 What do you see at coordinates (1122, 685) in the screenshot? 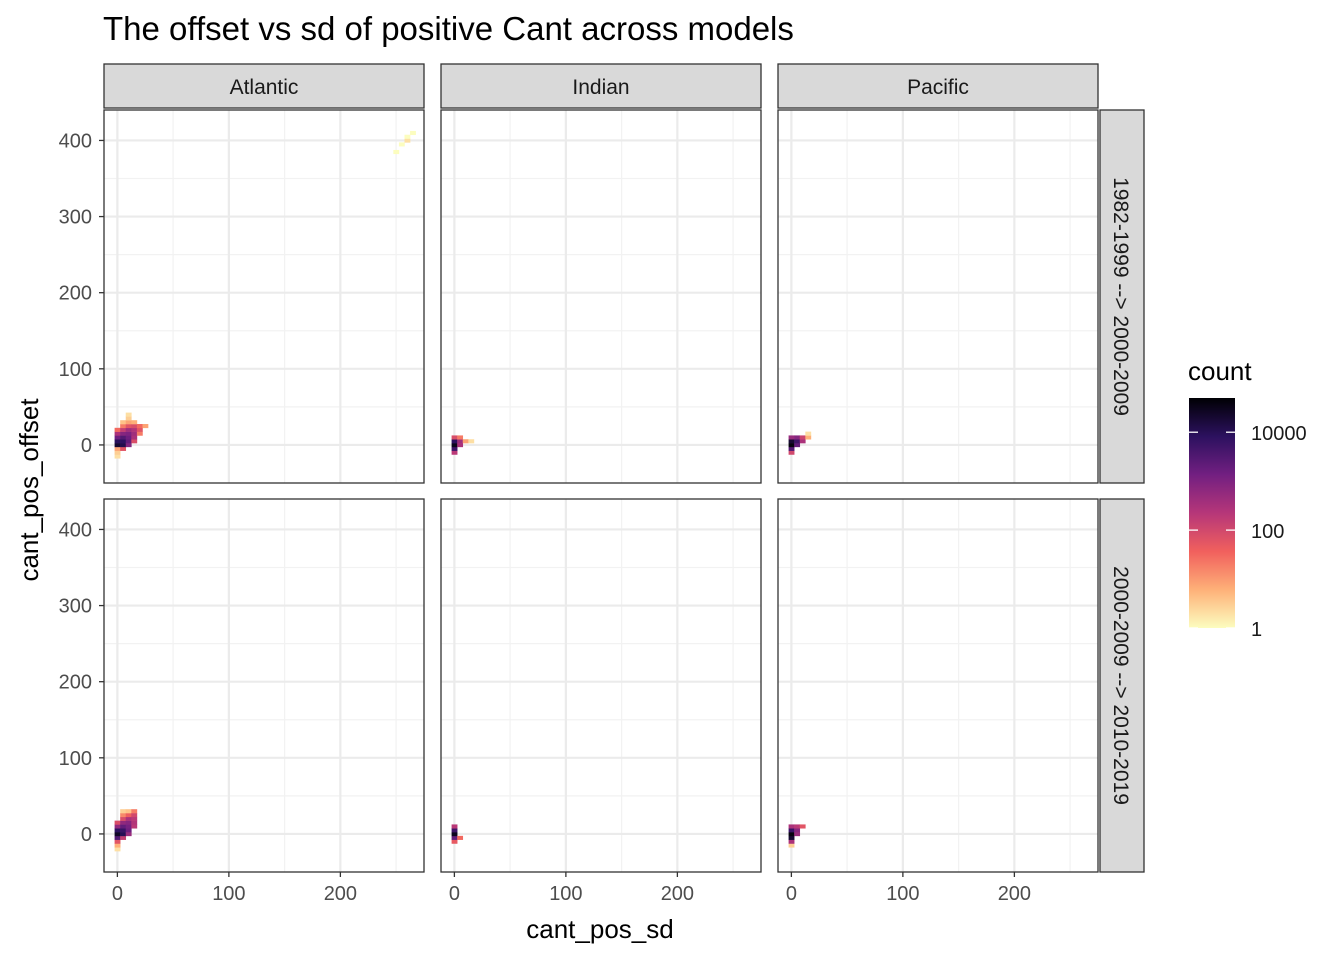
I see `facet-strip-row` at bounding box center [1122, 685].